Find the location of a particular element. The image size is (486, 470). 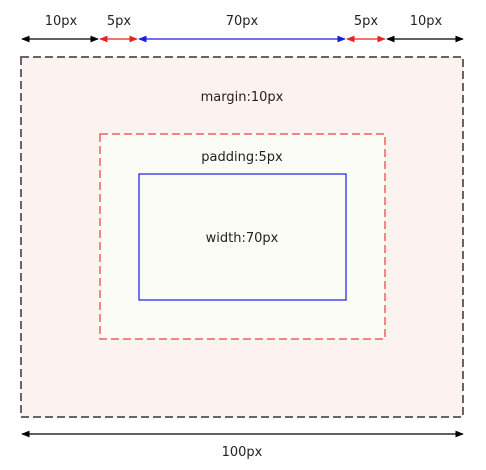

dim-label-padding-left: 5px is located at coordinates (119, 21).